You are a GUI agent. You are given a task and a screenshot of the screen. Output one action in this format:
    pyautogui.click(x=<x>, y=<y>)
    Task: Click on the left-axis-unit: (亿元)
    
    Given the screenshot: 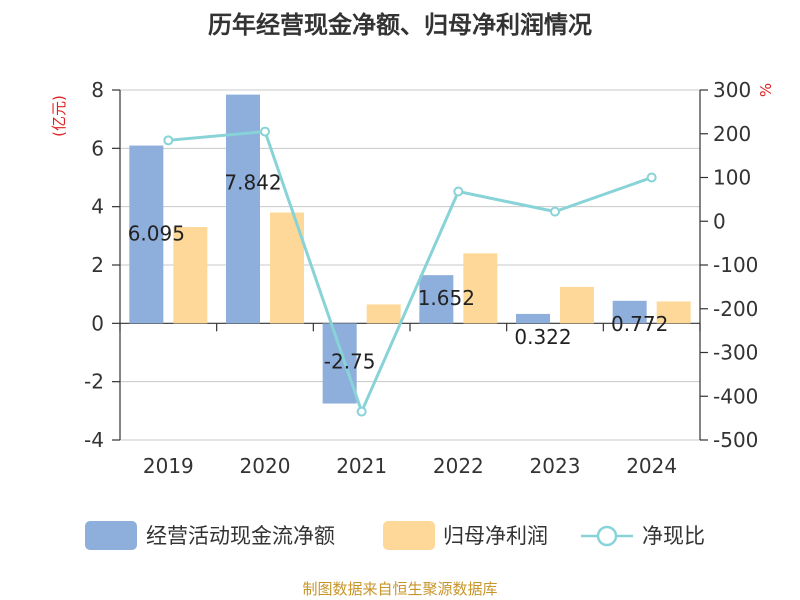 What is the action you would take?
    pyautogui.click(x=59, y=116)
    